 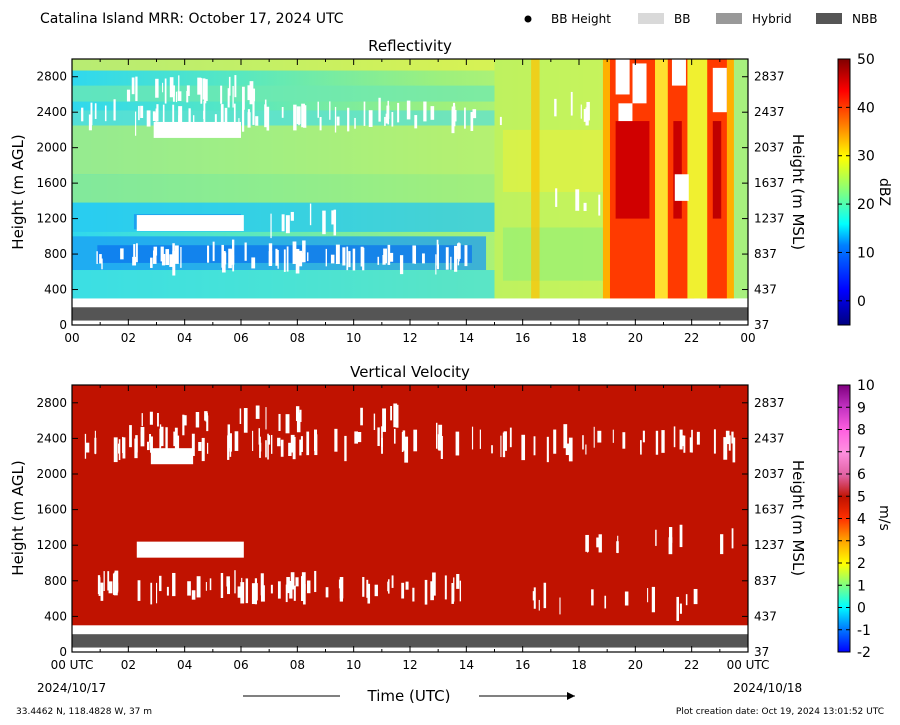 What do you see at coordinates (769, 545) in the screenshot?
I see `y-tick-label-right: 1237` at bounding box center [769, 545].